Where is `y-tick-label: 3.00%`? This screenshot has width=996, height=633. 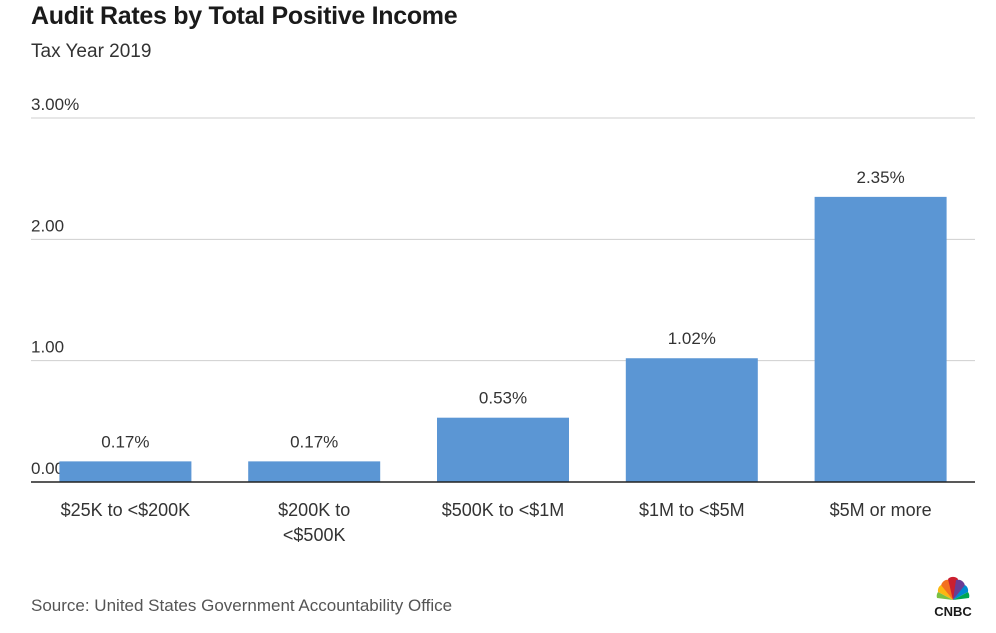
y-tick-label: 3.00% is located at coordinates (55, 104).